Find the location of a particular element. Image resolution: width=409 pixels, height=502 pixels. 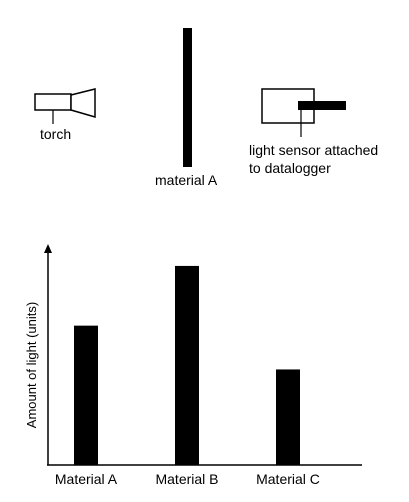

torch-icon is located at coordinates (65, 103).